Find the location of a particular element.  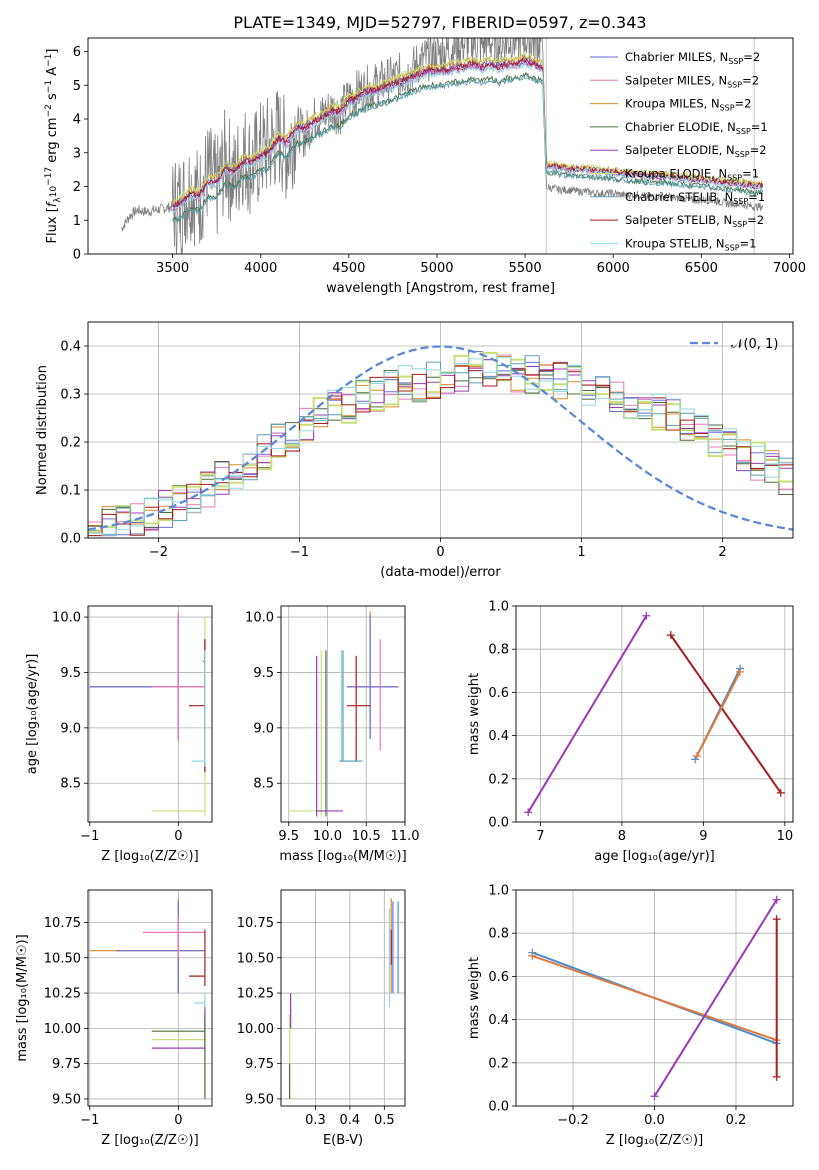

x-tick-label: 3500 is located at coordinates (172, 268).